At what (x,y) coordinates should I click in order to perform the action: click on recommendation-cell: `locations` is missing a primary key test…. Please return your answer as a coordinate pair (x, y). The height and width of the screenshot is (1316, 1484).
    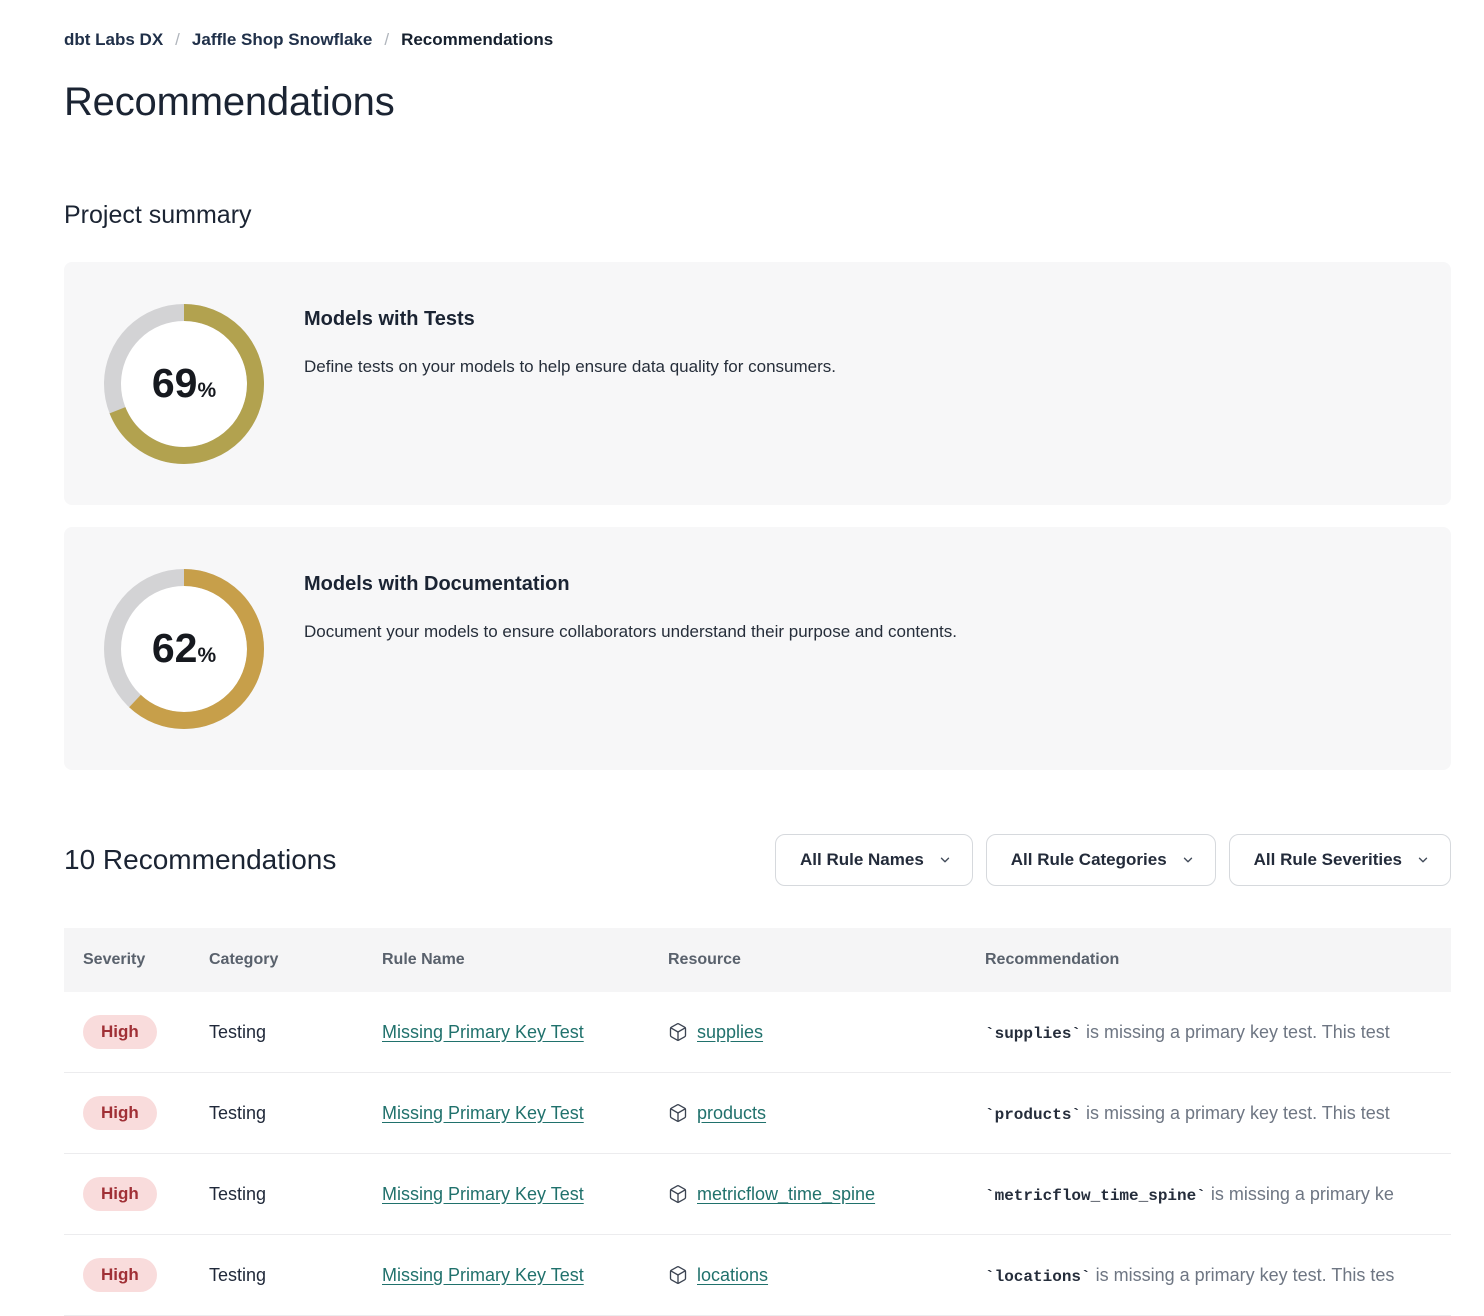
    Looking at the image, I should click on (1218, 1275).